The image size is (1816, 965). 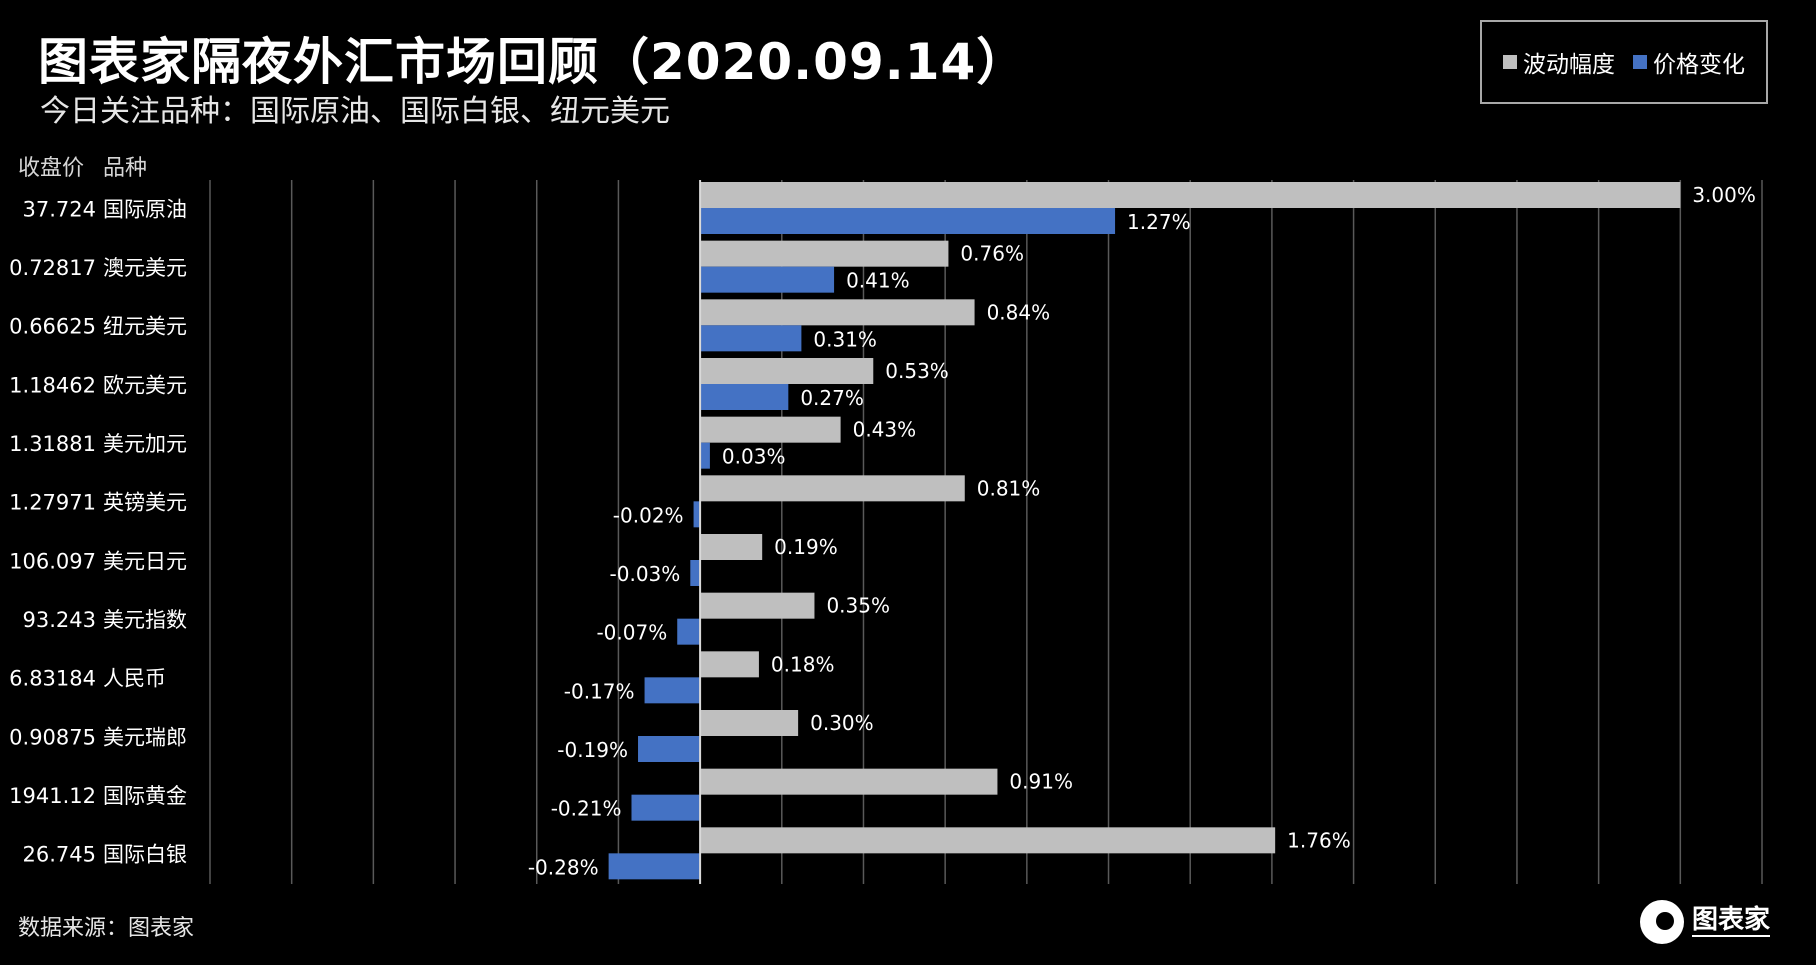 What do you see at coordinates (1019, 312) in the screenshot?
I see `data-label-volatility: 0.84%` at bounding box center [1019, 312].